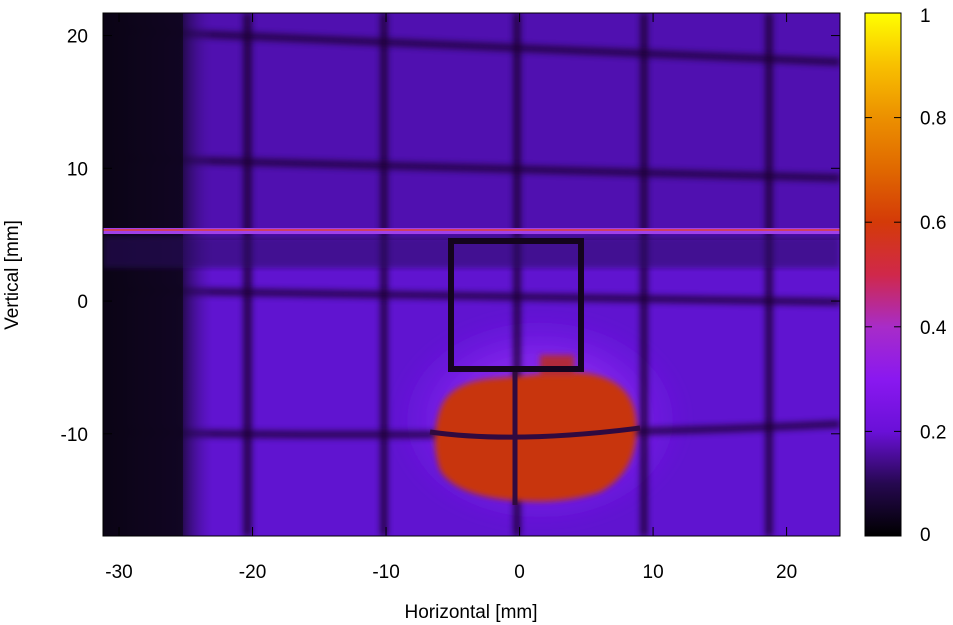  Describe the element at coordinates (247, 274) in the screenshot. I see `wire-v1` at that location.